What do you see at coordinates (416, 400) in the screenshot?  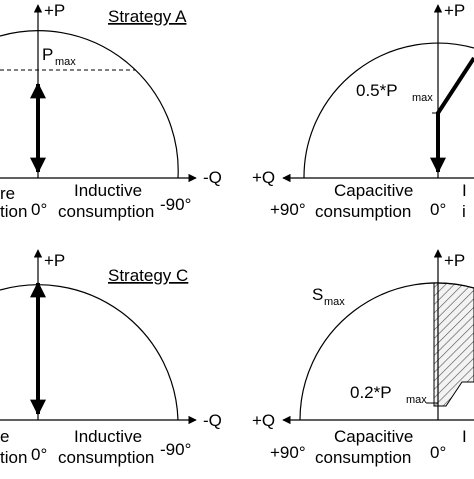 I see `point2-subscript: max` at bounding box center [416, 400].